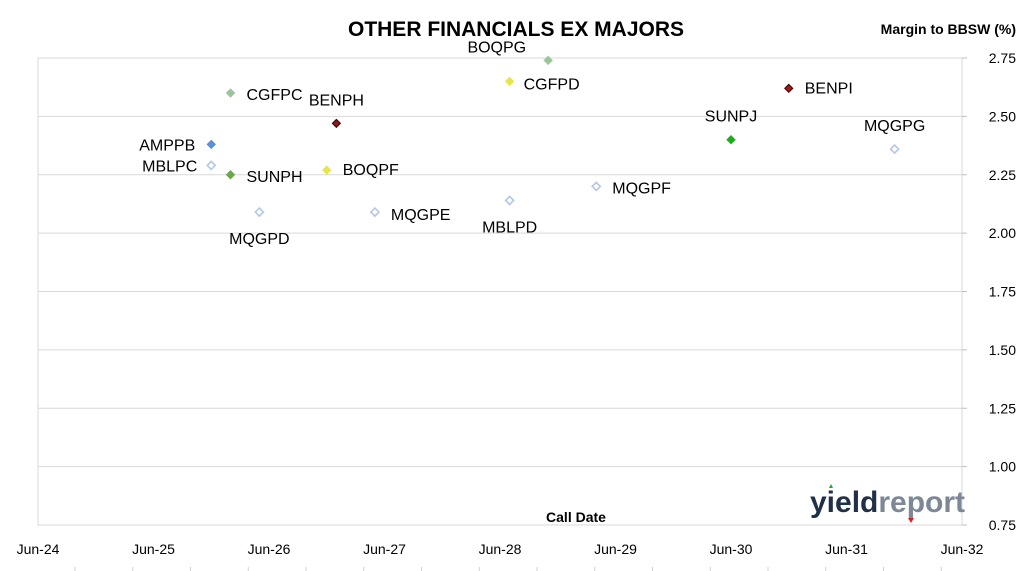 Image resolution: width=1020 pixels, height=571 pixels. Describe the element at coordinates (596, 186) in the screenshot. I see `point-mqgpf` at that location.